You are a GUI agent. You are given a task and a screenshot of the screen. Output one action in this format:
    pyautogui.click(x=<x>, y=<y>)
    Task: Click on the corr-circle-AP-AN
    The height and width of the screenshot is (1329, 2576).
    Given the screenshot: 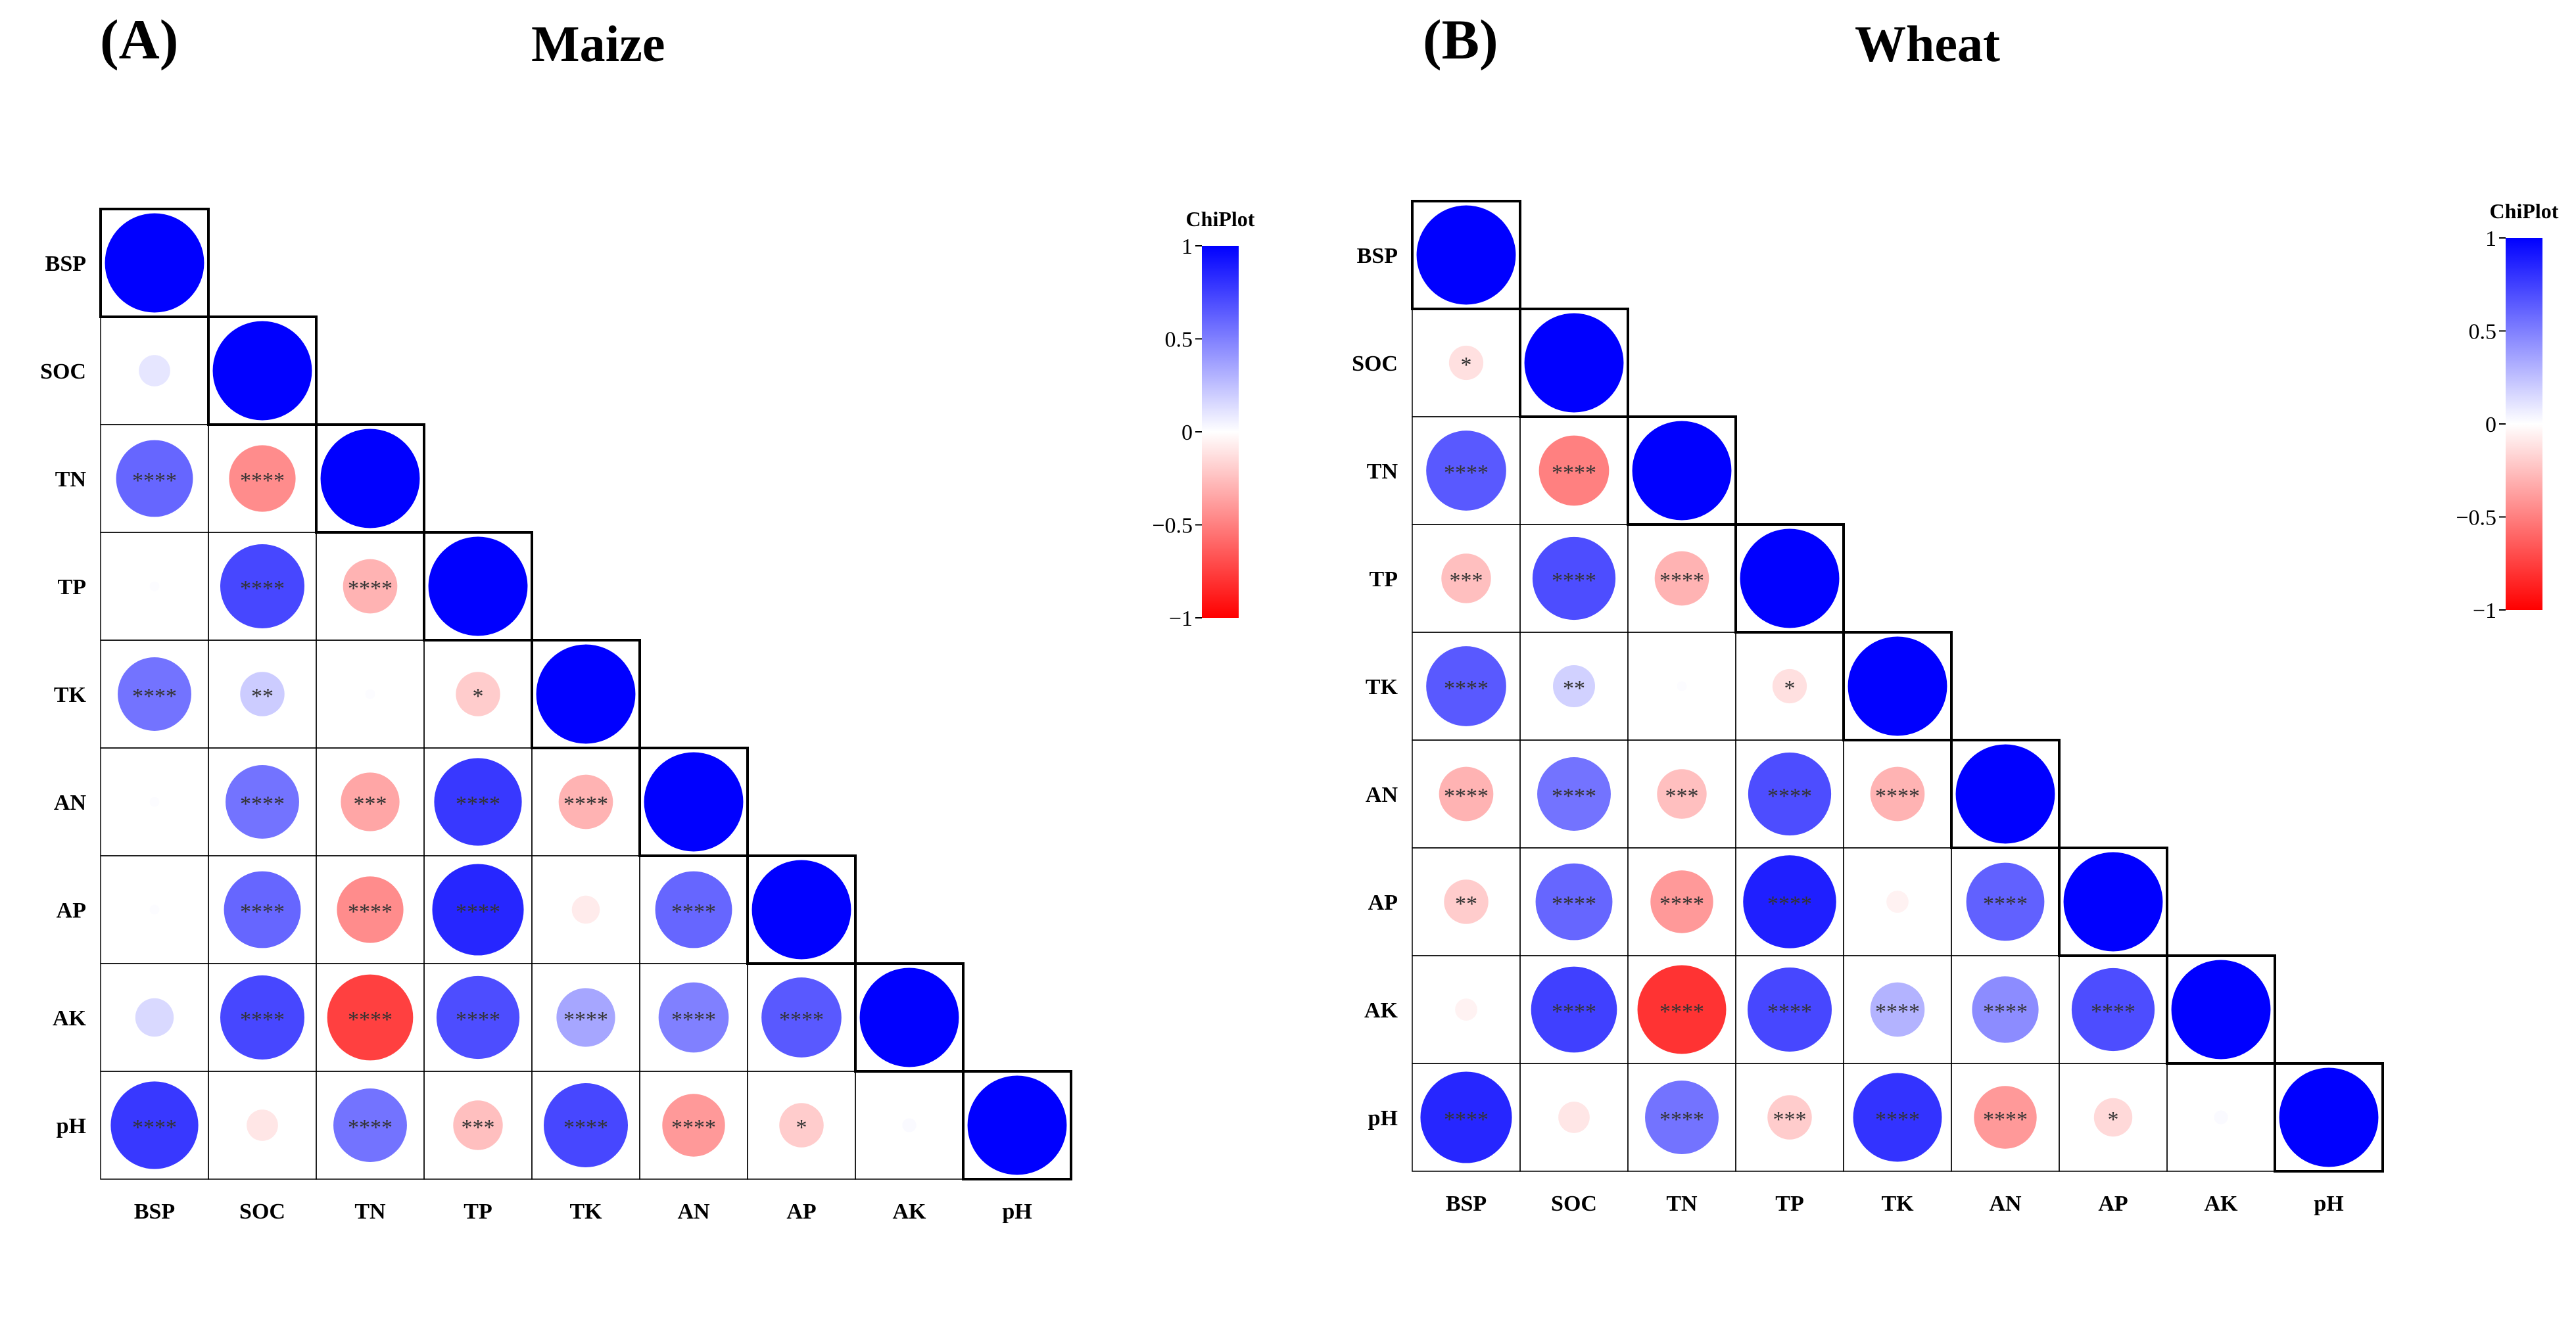 What is the action you would take?
    pyautogui.click(x=2006, y=901)
    